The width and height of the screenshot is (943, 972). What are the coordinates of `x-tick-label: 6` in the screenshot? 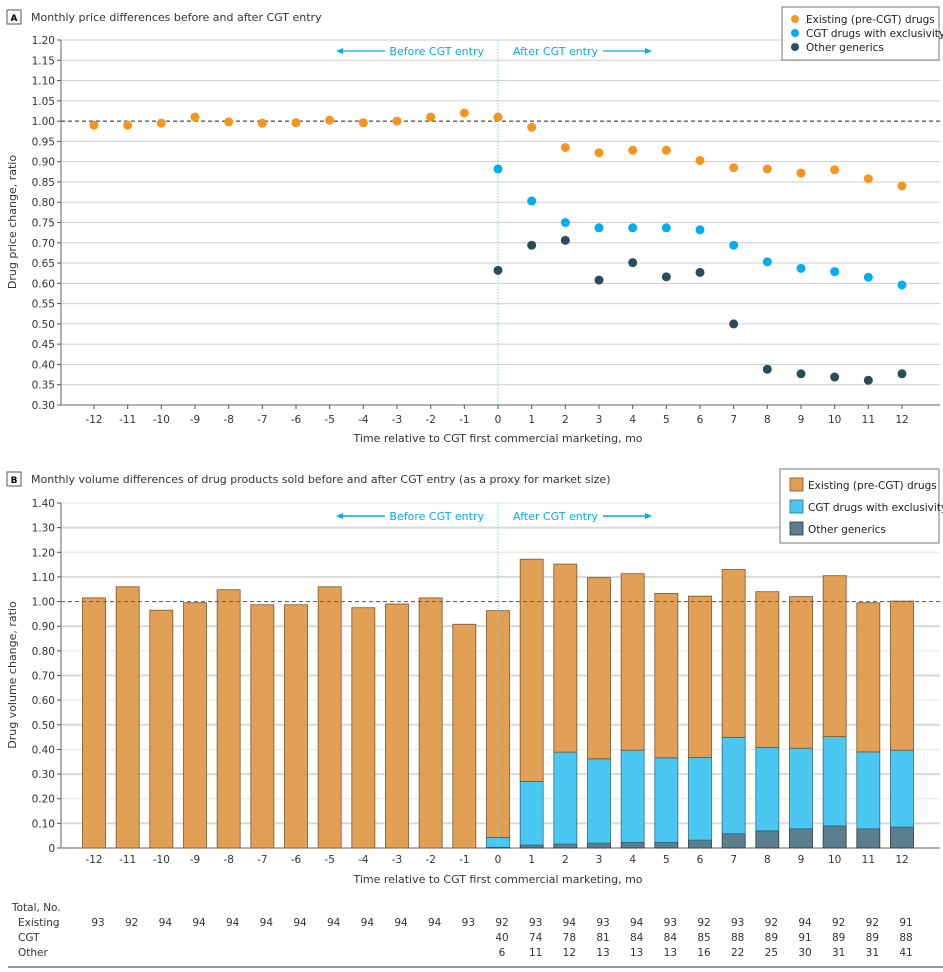 It's located at (700, 860).